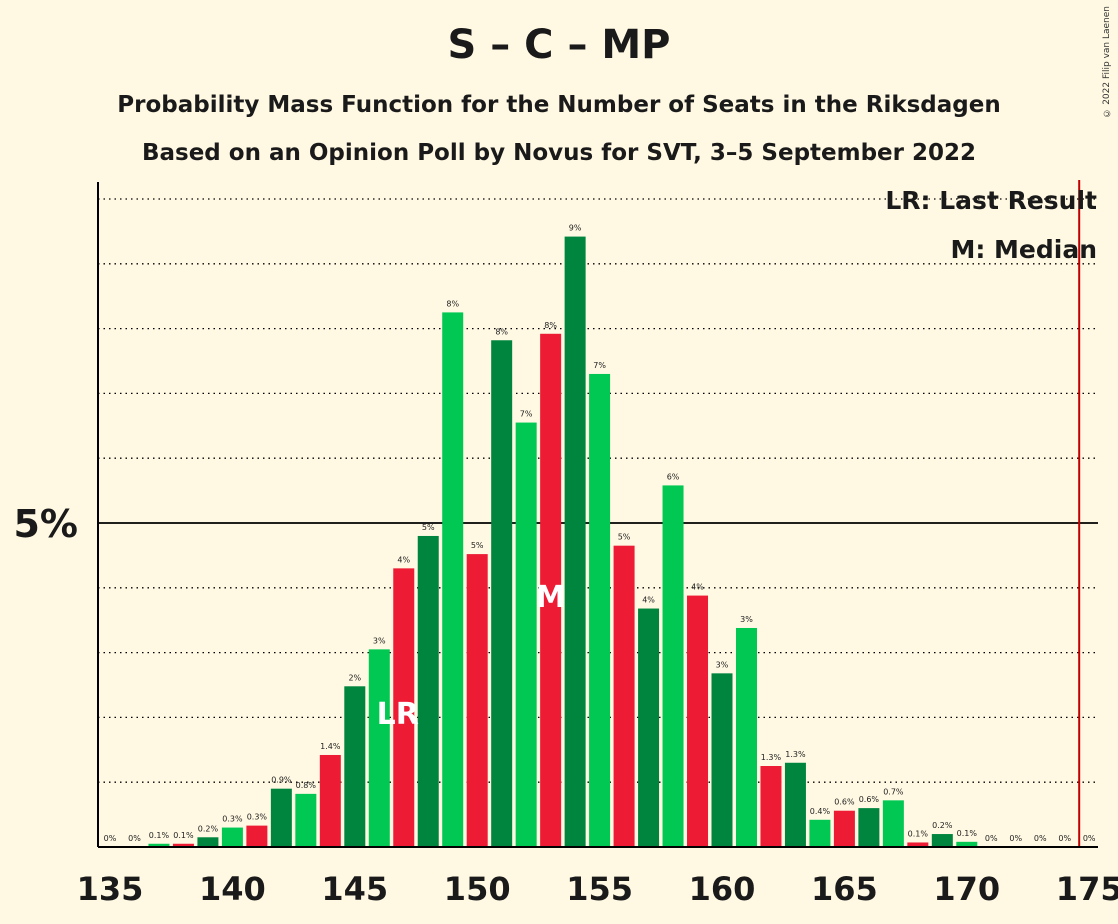 Image resolution: width=1118 pixels, height=924 pixels. Describe the element at coordinates (232, 889) in the screenshot. I see `x-tick-label: 140` at that location.